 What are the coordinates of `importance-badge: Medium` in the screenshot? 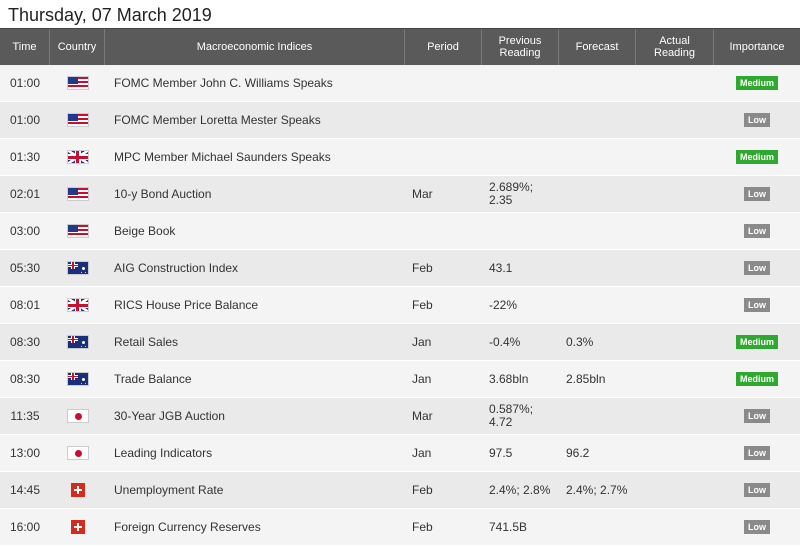 It's located at (756, 379).